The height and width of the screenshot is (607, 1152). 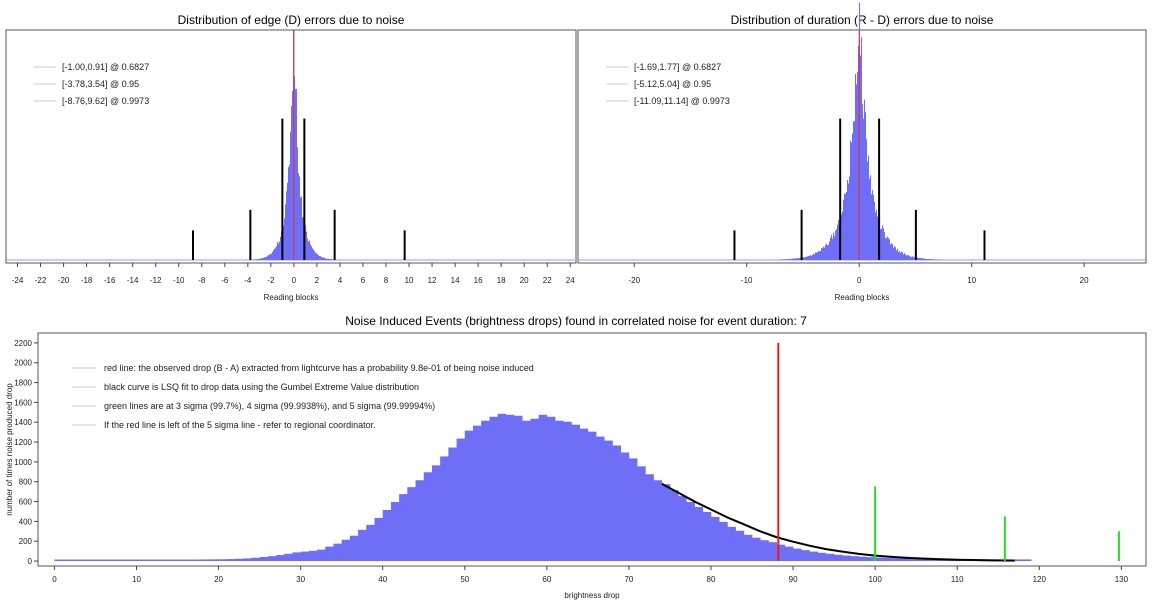 What do you see at coordinates (26, 541) in the screenshot?
I see `y-tick-label: 200` at bounding box center [26, 541].